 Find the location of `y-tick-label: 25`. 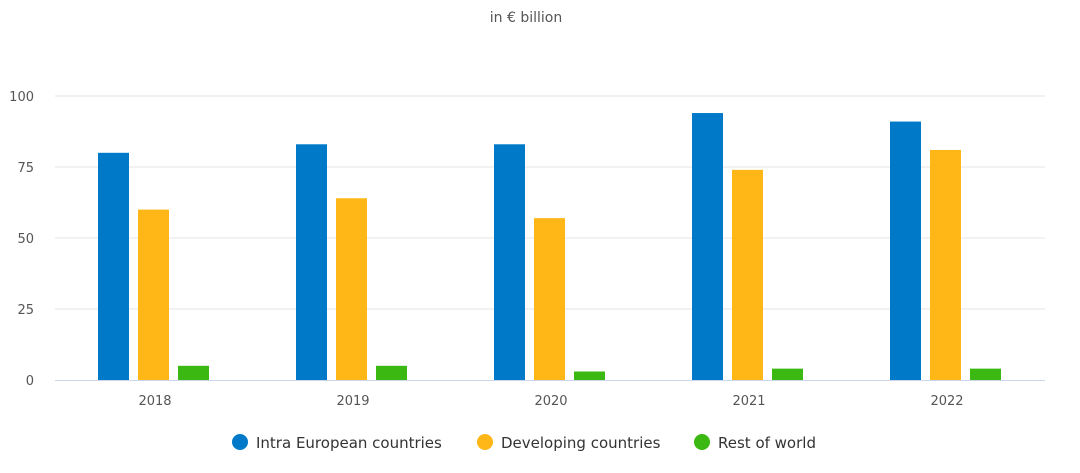

y-tick-label: 25 is located at coordinates (25, 310).